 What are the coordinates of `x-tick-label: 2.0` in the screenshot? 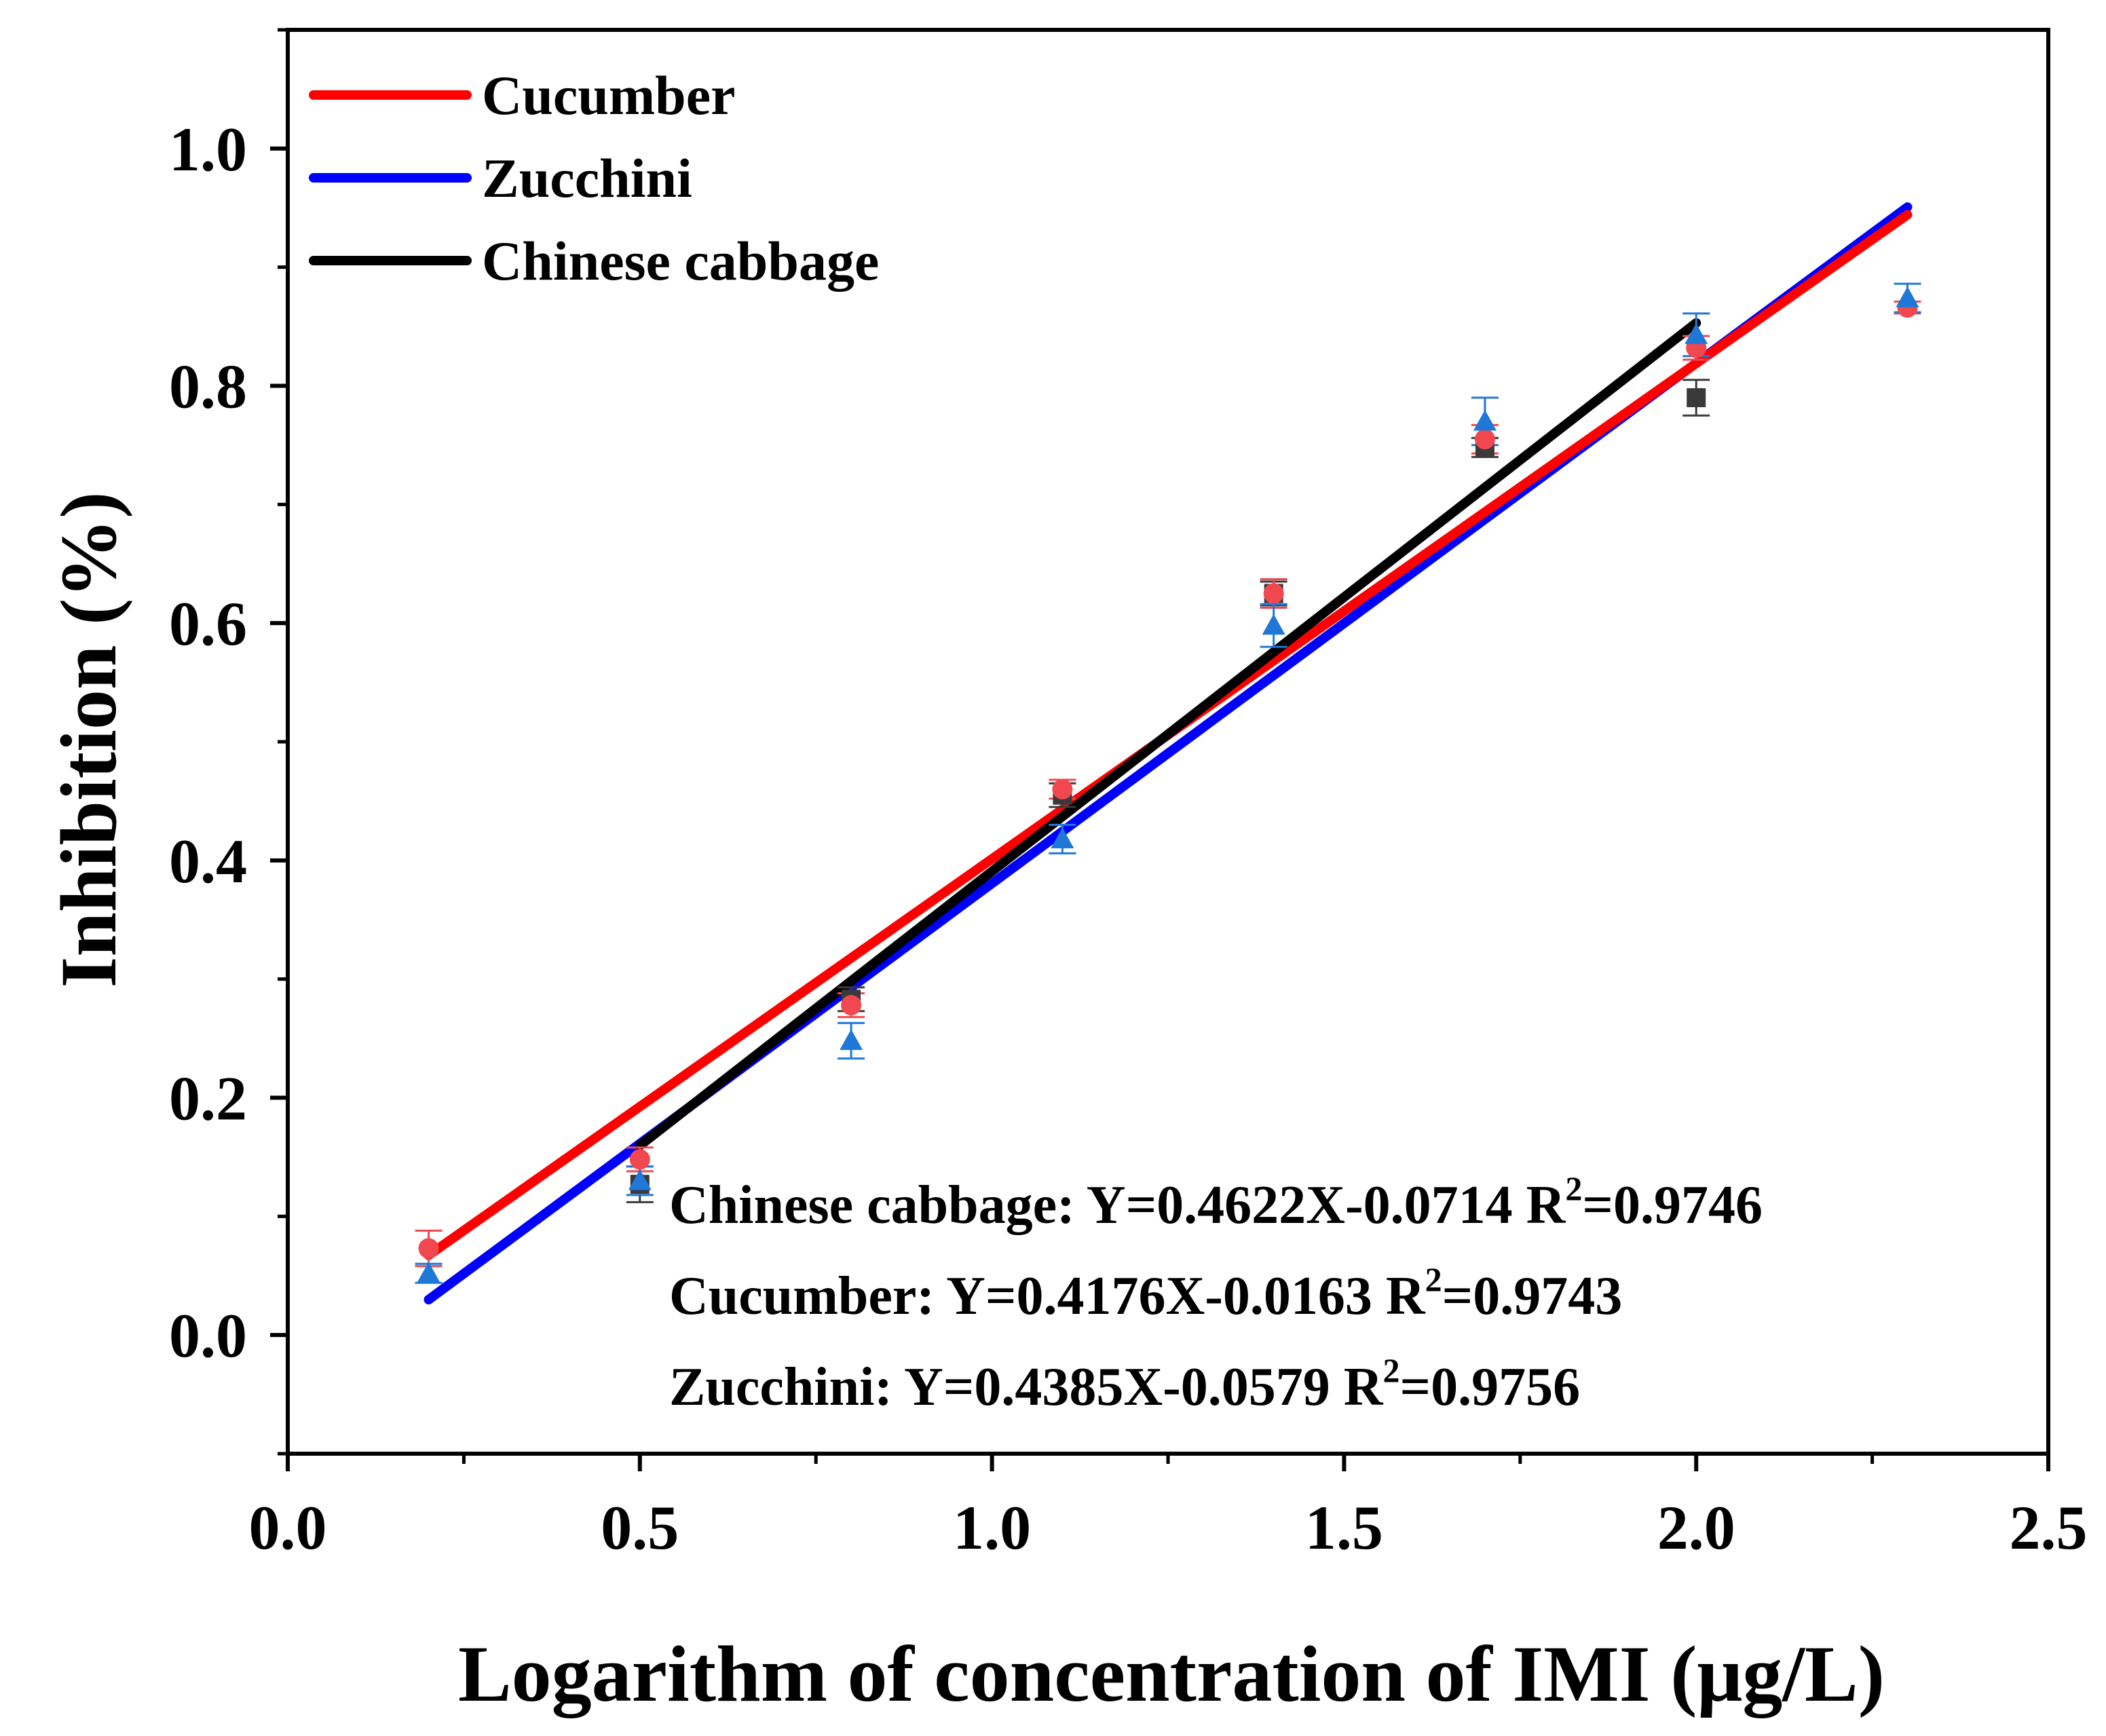 It's located at (1696, 1528).